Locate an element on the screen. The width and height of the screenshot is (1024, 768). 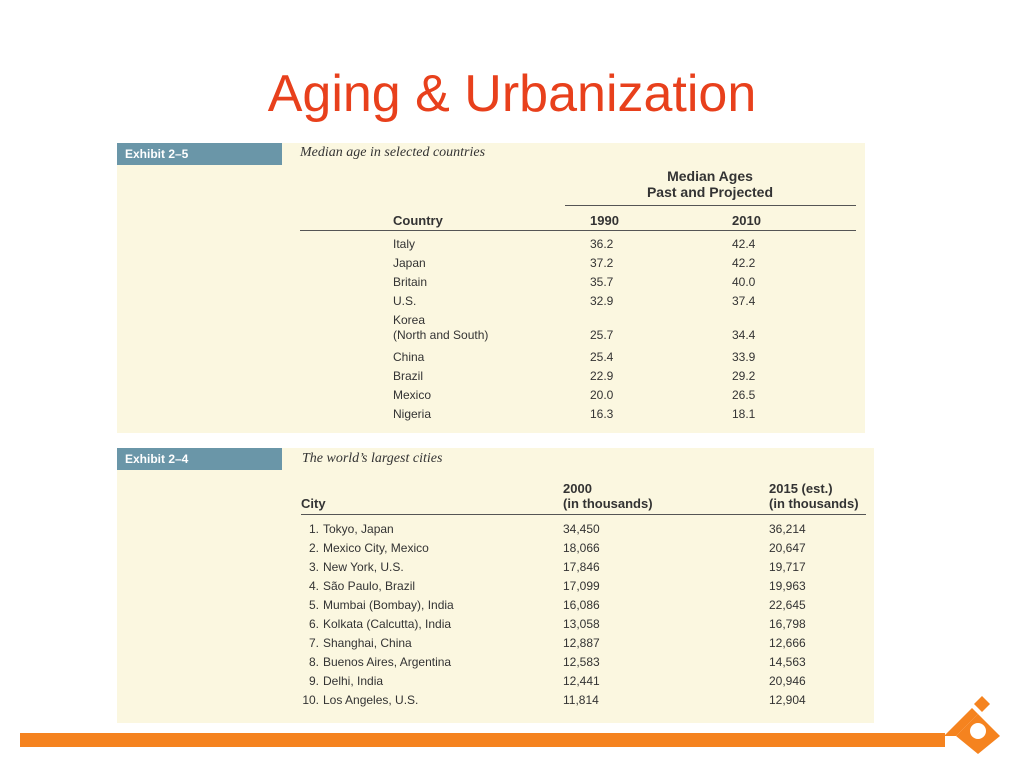
value-2010-cell: 29.2 is located at coordinates (744, 376).